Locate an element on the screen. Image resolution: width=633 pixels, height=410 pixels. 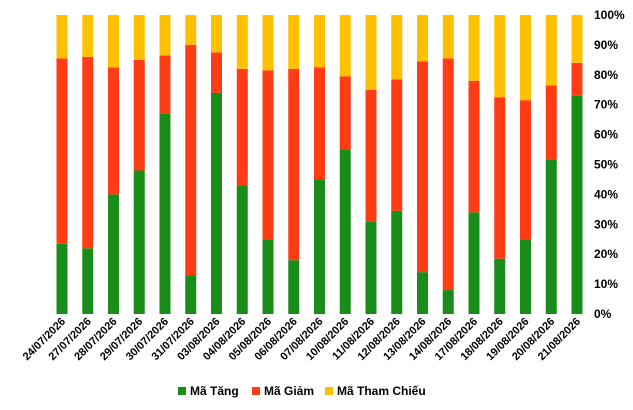
y-tick-label: 90% is located at coordinates (606, 45).